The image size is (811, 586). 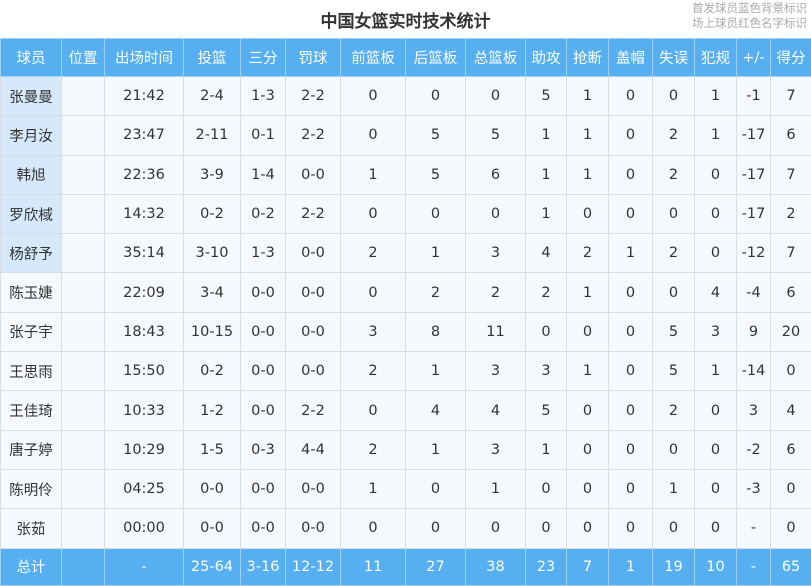 I want to click on stat-cell: -14, so click(x=754, y=371).